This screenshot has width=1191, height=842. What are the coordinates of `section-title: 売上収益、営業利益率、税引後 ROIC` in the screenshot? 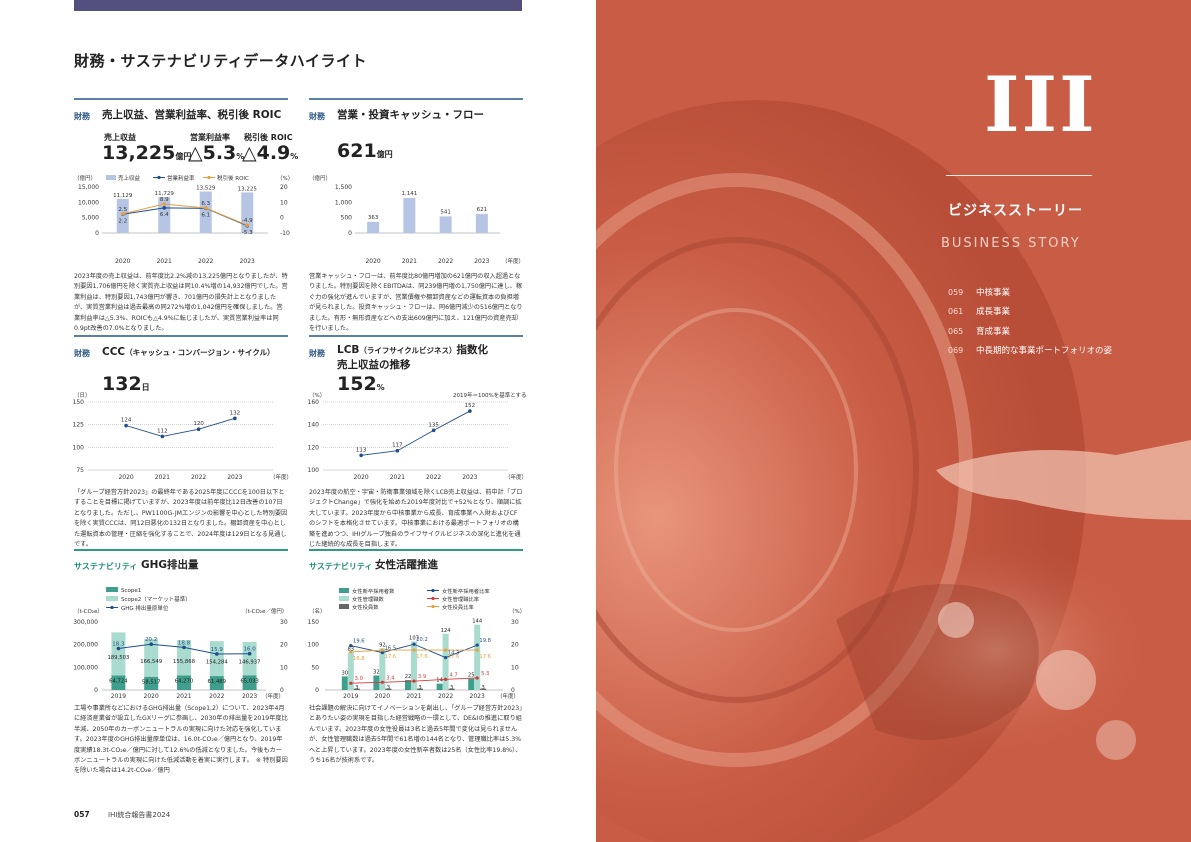 It's located at (192, 115).